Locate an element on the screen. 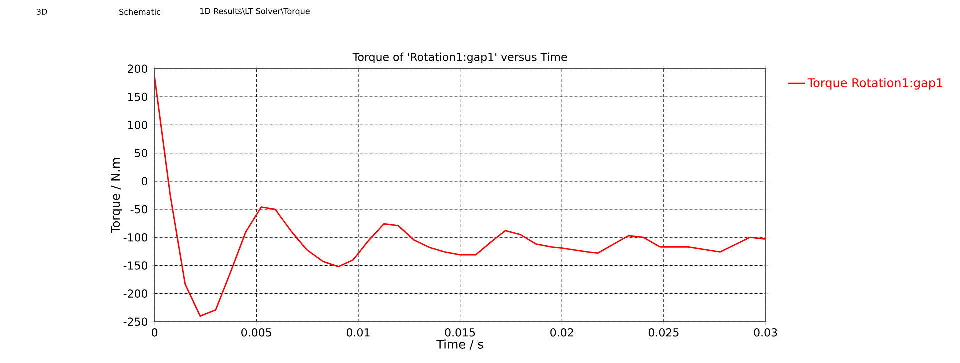 The width and height of the screenshot is (960, 363). y-tick-label: -250 is located at coordinates (136, 322).